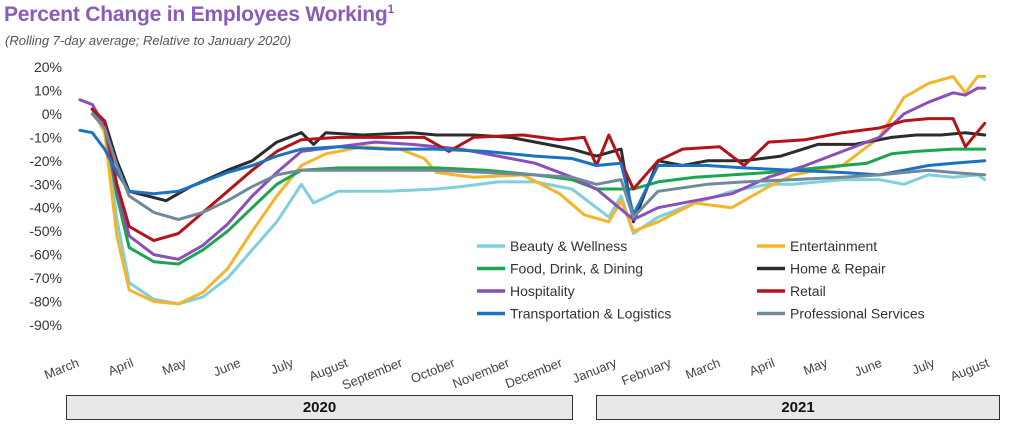 The width and height of the screenshot is (1024, 424). What do you see at coordinates (319, 407) in the screenshot?
I see `year-band-2020: 2020` at bounding box center [319, 407].